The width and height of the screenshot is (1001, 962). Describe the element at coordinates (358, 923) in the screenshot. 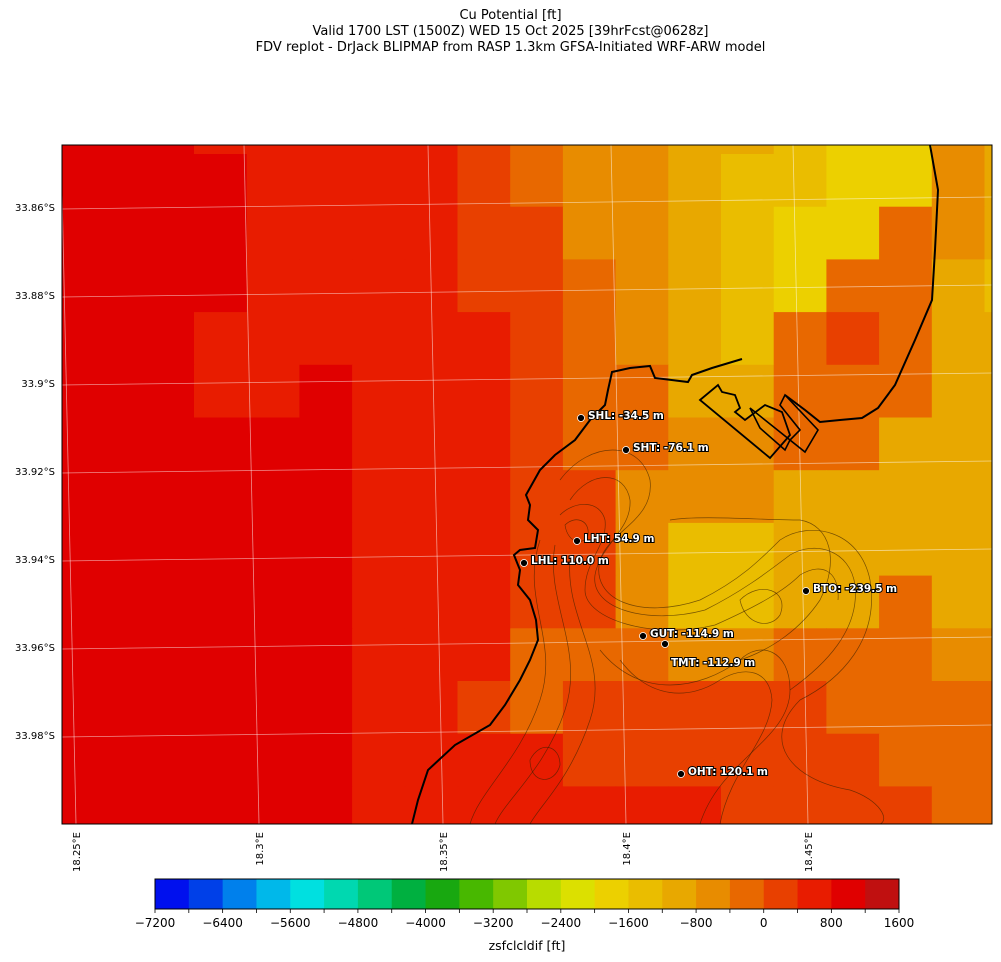

I see `colorbar-tick-label: −4800` at that location.